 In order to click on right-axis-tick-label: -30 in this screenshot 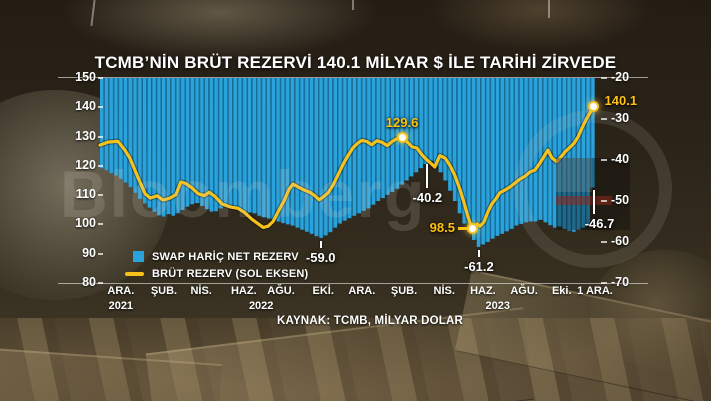, I will do `click(620, 118)`.